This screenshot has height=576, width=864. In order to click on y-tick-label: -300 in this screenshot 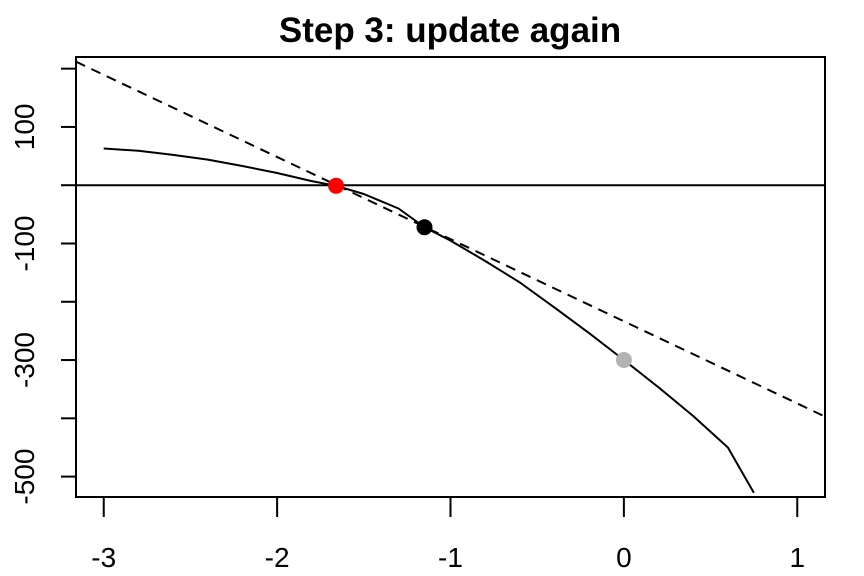, I will do `click(24, 360)`.